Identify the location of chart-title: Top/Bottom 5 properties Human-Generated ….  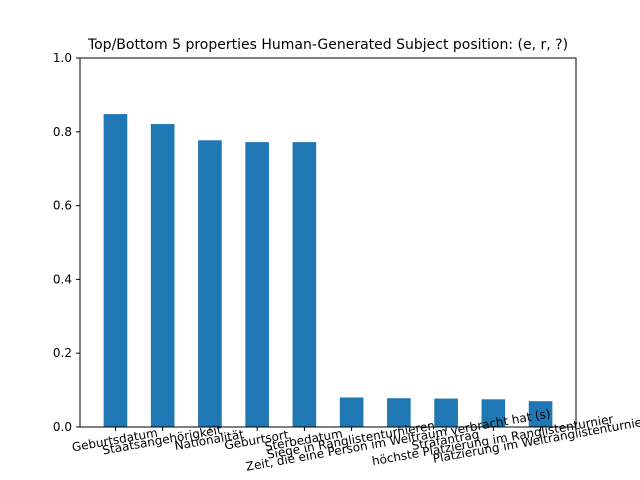
(327, 45).